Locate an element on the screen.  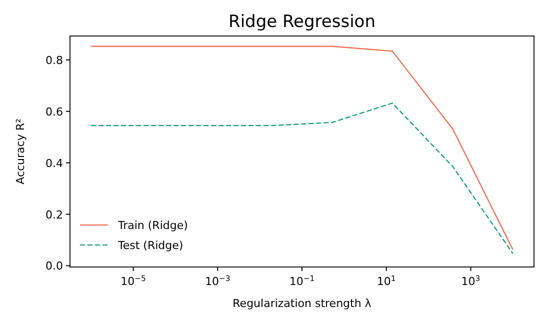
y-tick-label: 0.2 is located at coordinates (54, 215).